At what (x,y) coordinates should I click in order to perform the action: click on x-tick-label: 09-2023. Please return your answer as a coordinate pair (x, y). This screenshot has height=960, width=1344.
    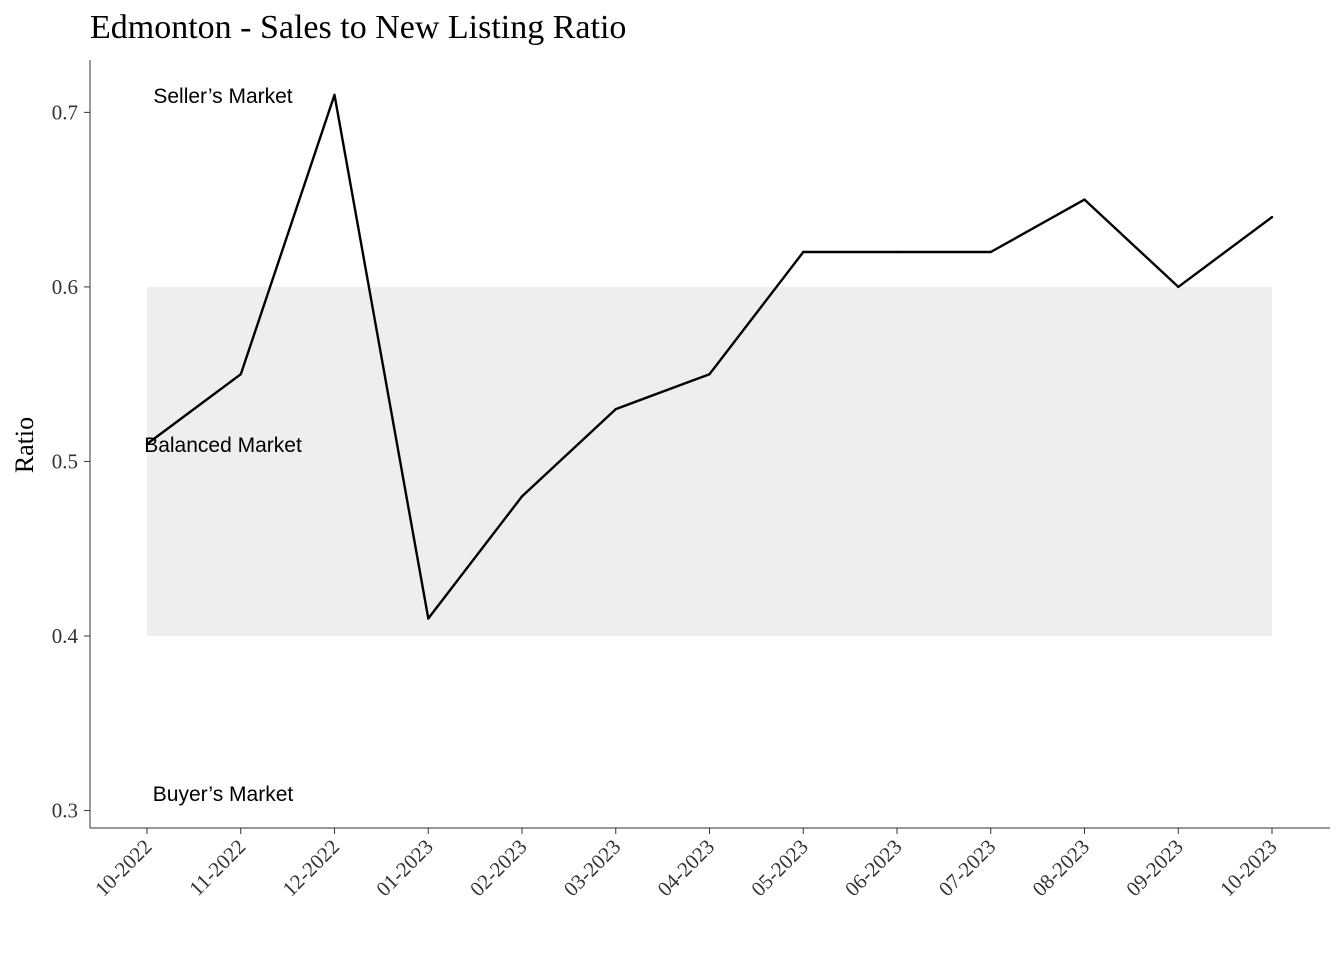
    Looking at the image, I should click on (1154, 868).